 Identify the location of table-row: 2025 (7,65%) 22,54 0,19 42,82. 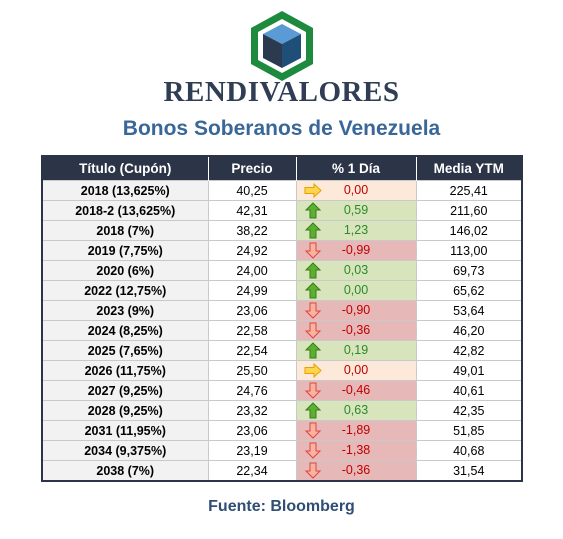
(282, 350).